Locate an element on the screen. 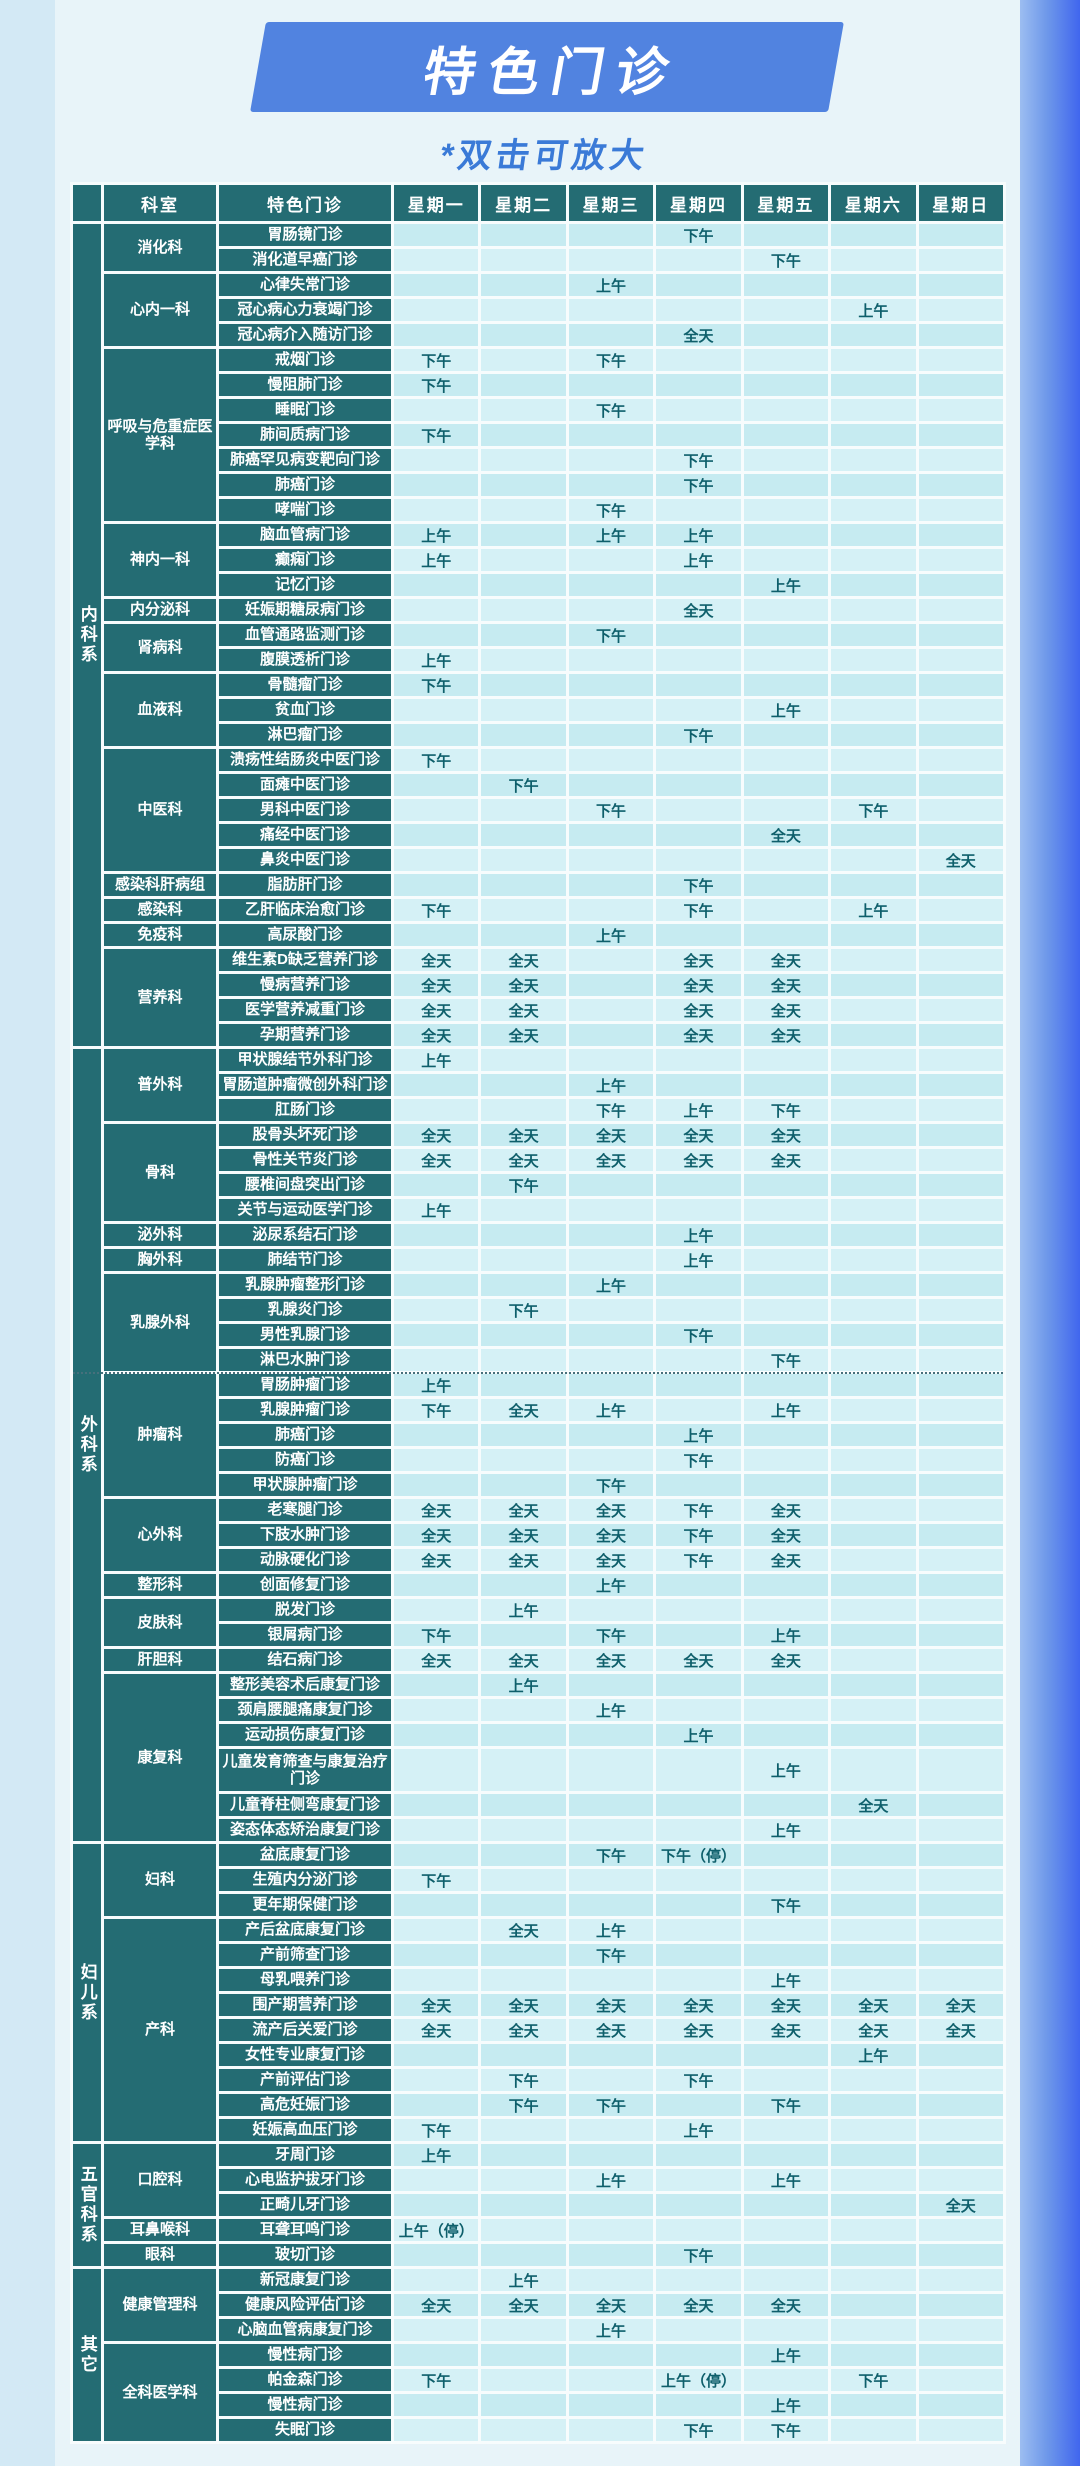 The width and height of the screenshot is (1080, 2466). department-cell: 健康管理科 is located at coordinates (160, 2305).